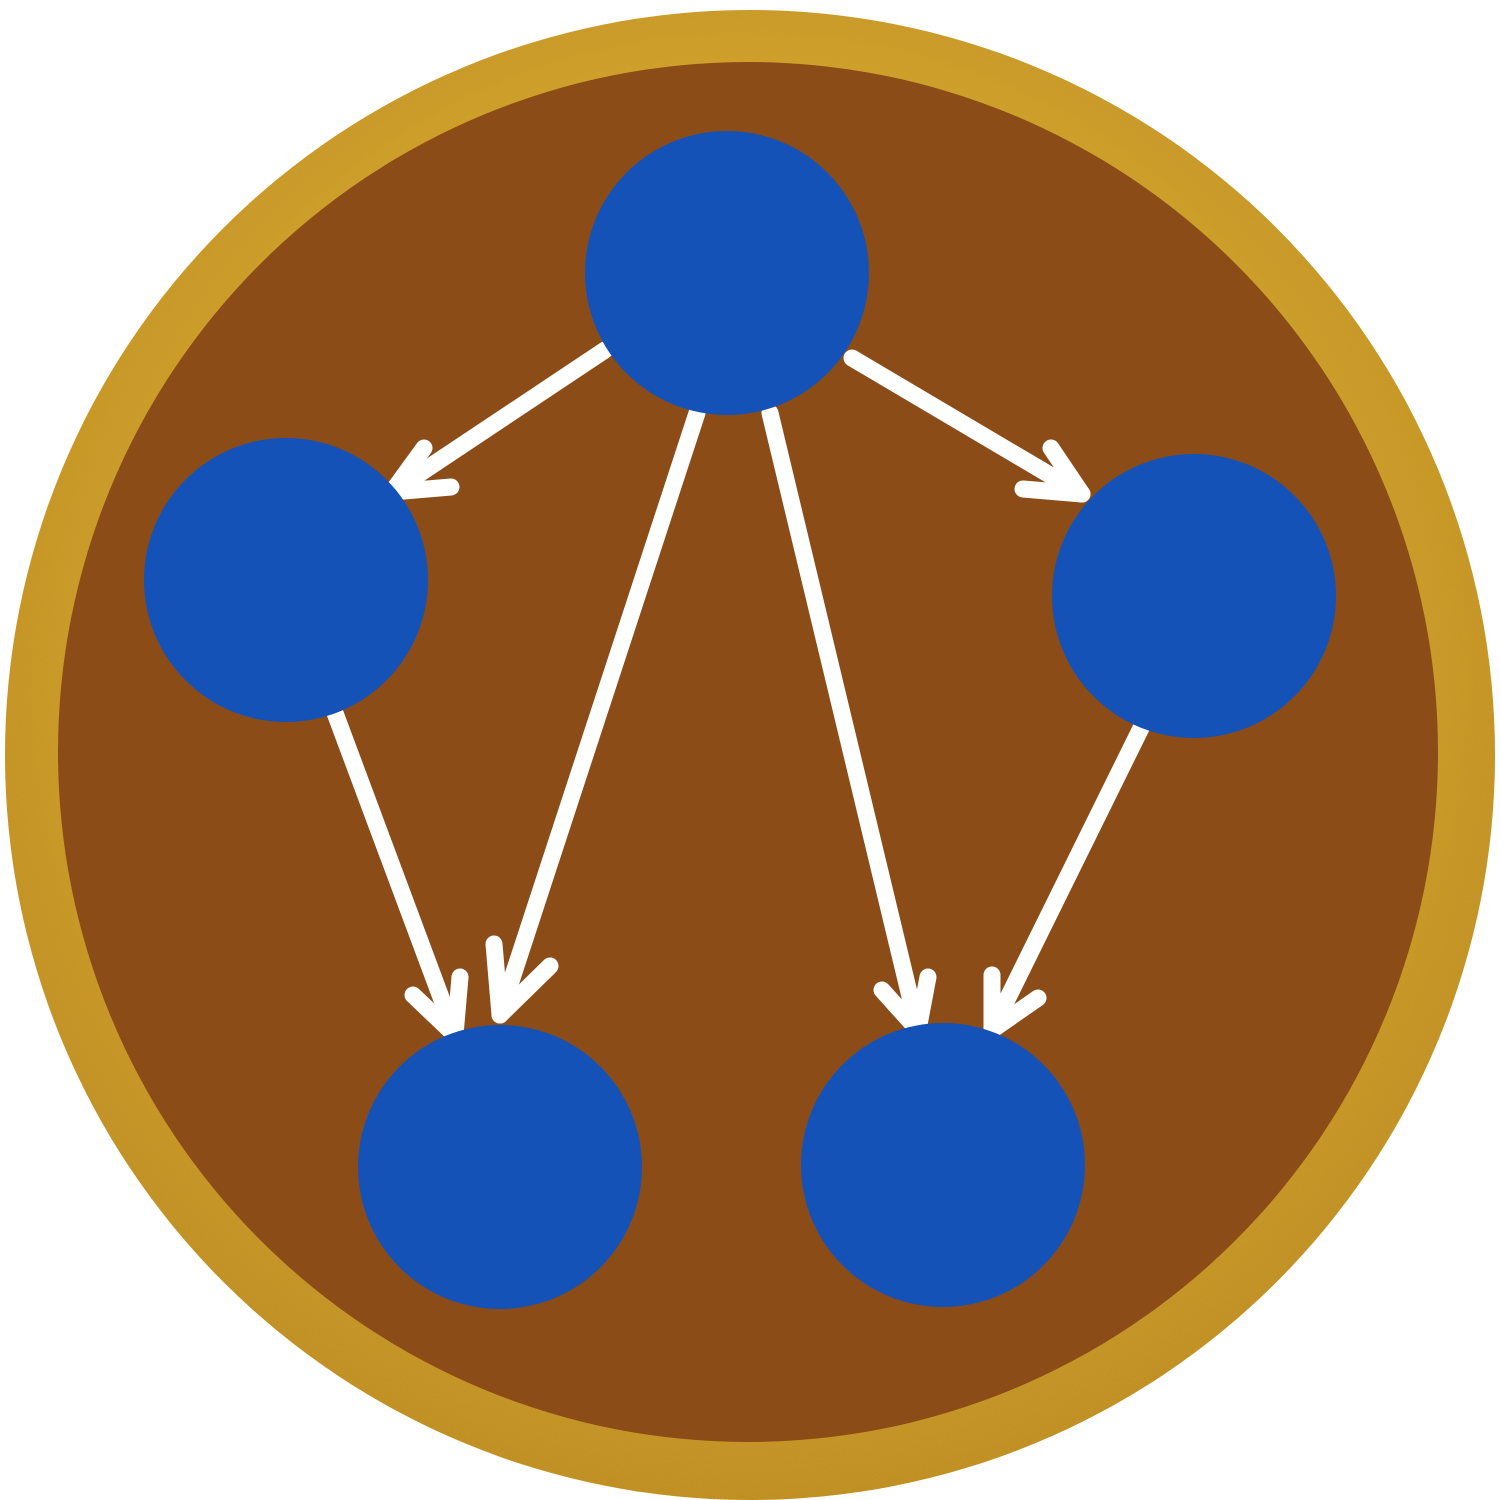  Describe the element at coordinates (500, 1167) in the screenshot. I see `graph-node-bottom-left` at that location.